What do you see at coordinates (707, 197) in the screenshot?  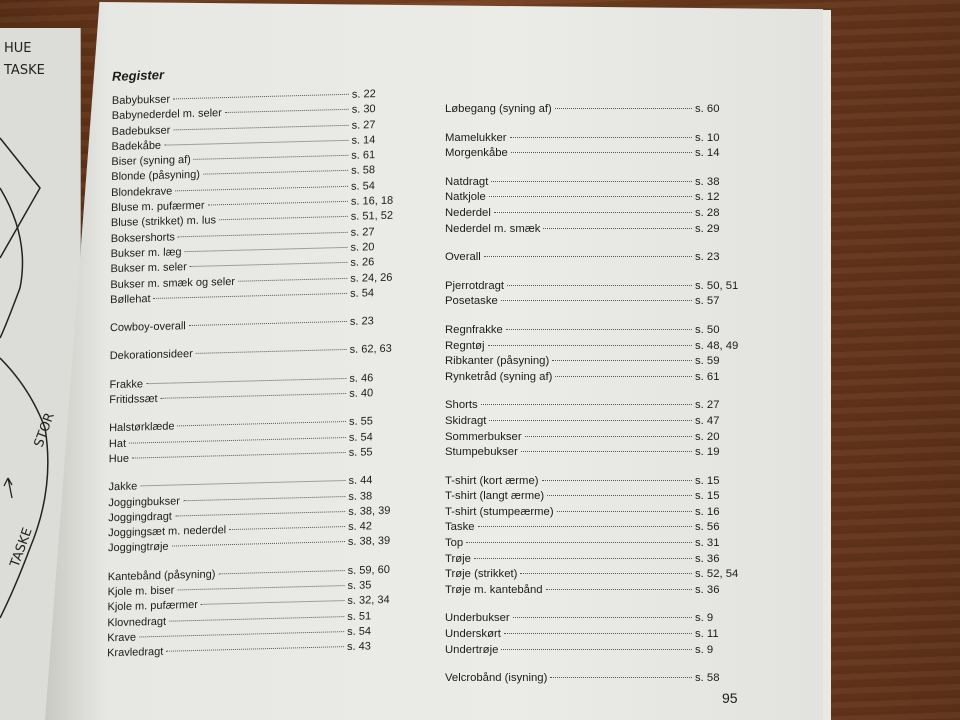 I see `entry-page: s. 12` at bounding box center [707, 197].